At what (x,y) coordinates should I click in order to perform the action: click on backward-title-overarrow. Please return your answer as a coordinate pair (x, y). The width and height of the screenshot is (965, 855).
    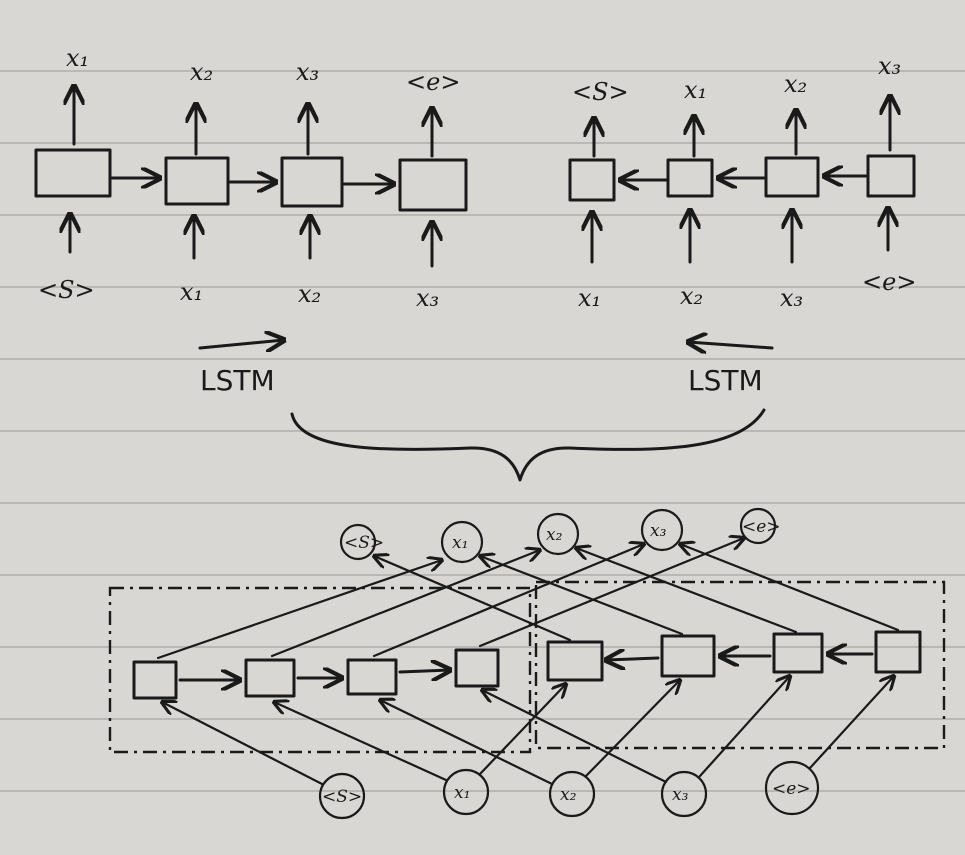
    Looking at the image, I should click on (731, 345).